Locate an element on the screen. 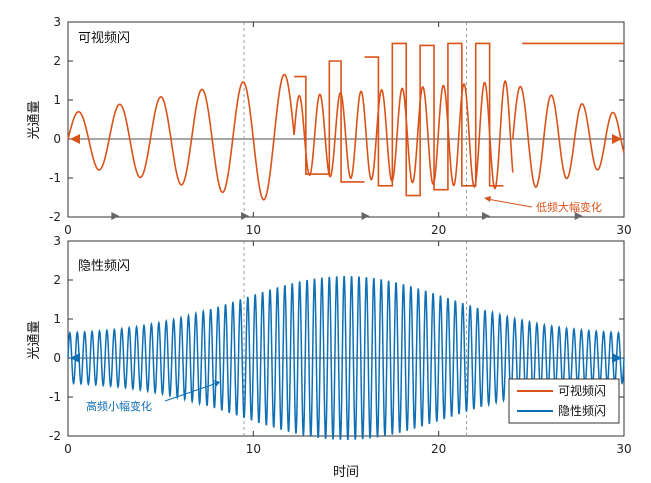 This screenshot has height=483, width=651. legend-visible-label: 可视频闪 is located at coordinates (582, 390).